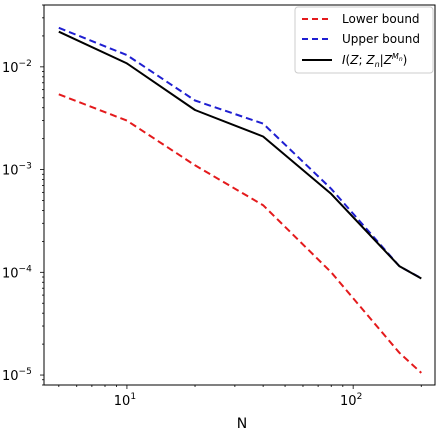 This screenshot has height=434, width=442. Describe the element at coordinates (125, 400) in the screenshot. I see `x-tick-label: 10¹` at that location.